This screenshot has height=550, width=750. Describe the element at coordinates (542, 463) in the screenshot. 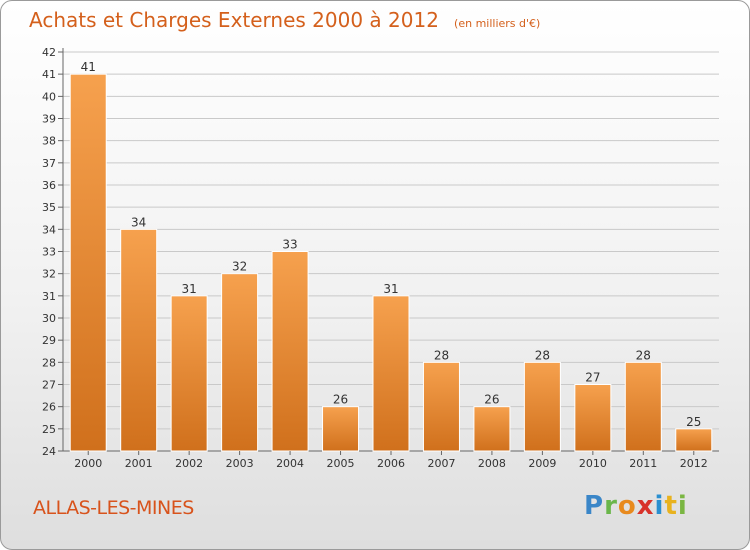

I see `x-tick-label: 2009` at that location.